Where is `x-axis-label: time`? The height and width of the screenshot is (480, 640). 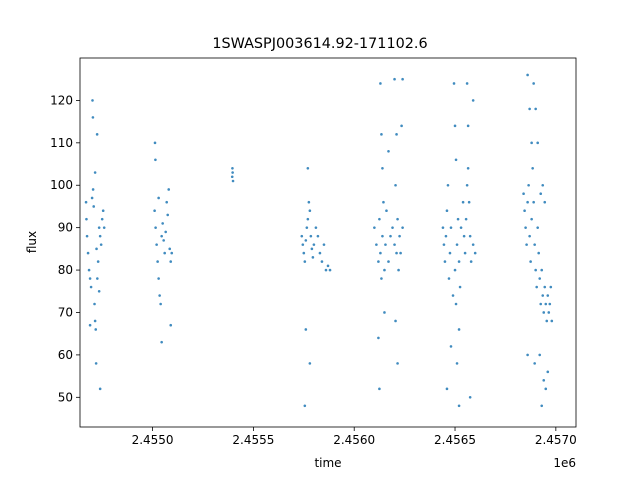 x-axis-label: time is located at coordinates (327, 463).